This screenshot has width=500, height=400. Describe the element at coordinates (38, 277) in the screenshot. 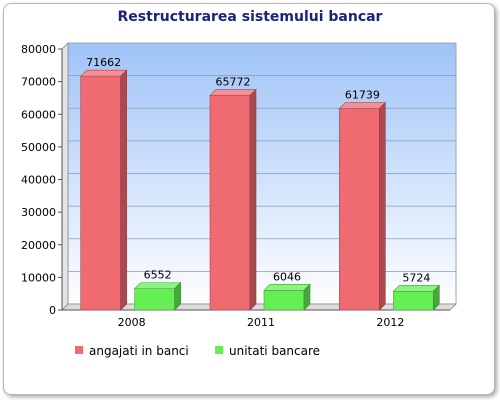

I see `y-tick-label: 10000` at that location.